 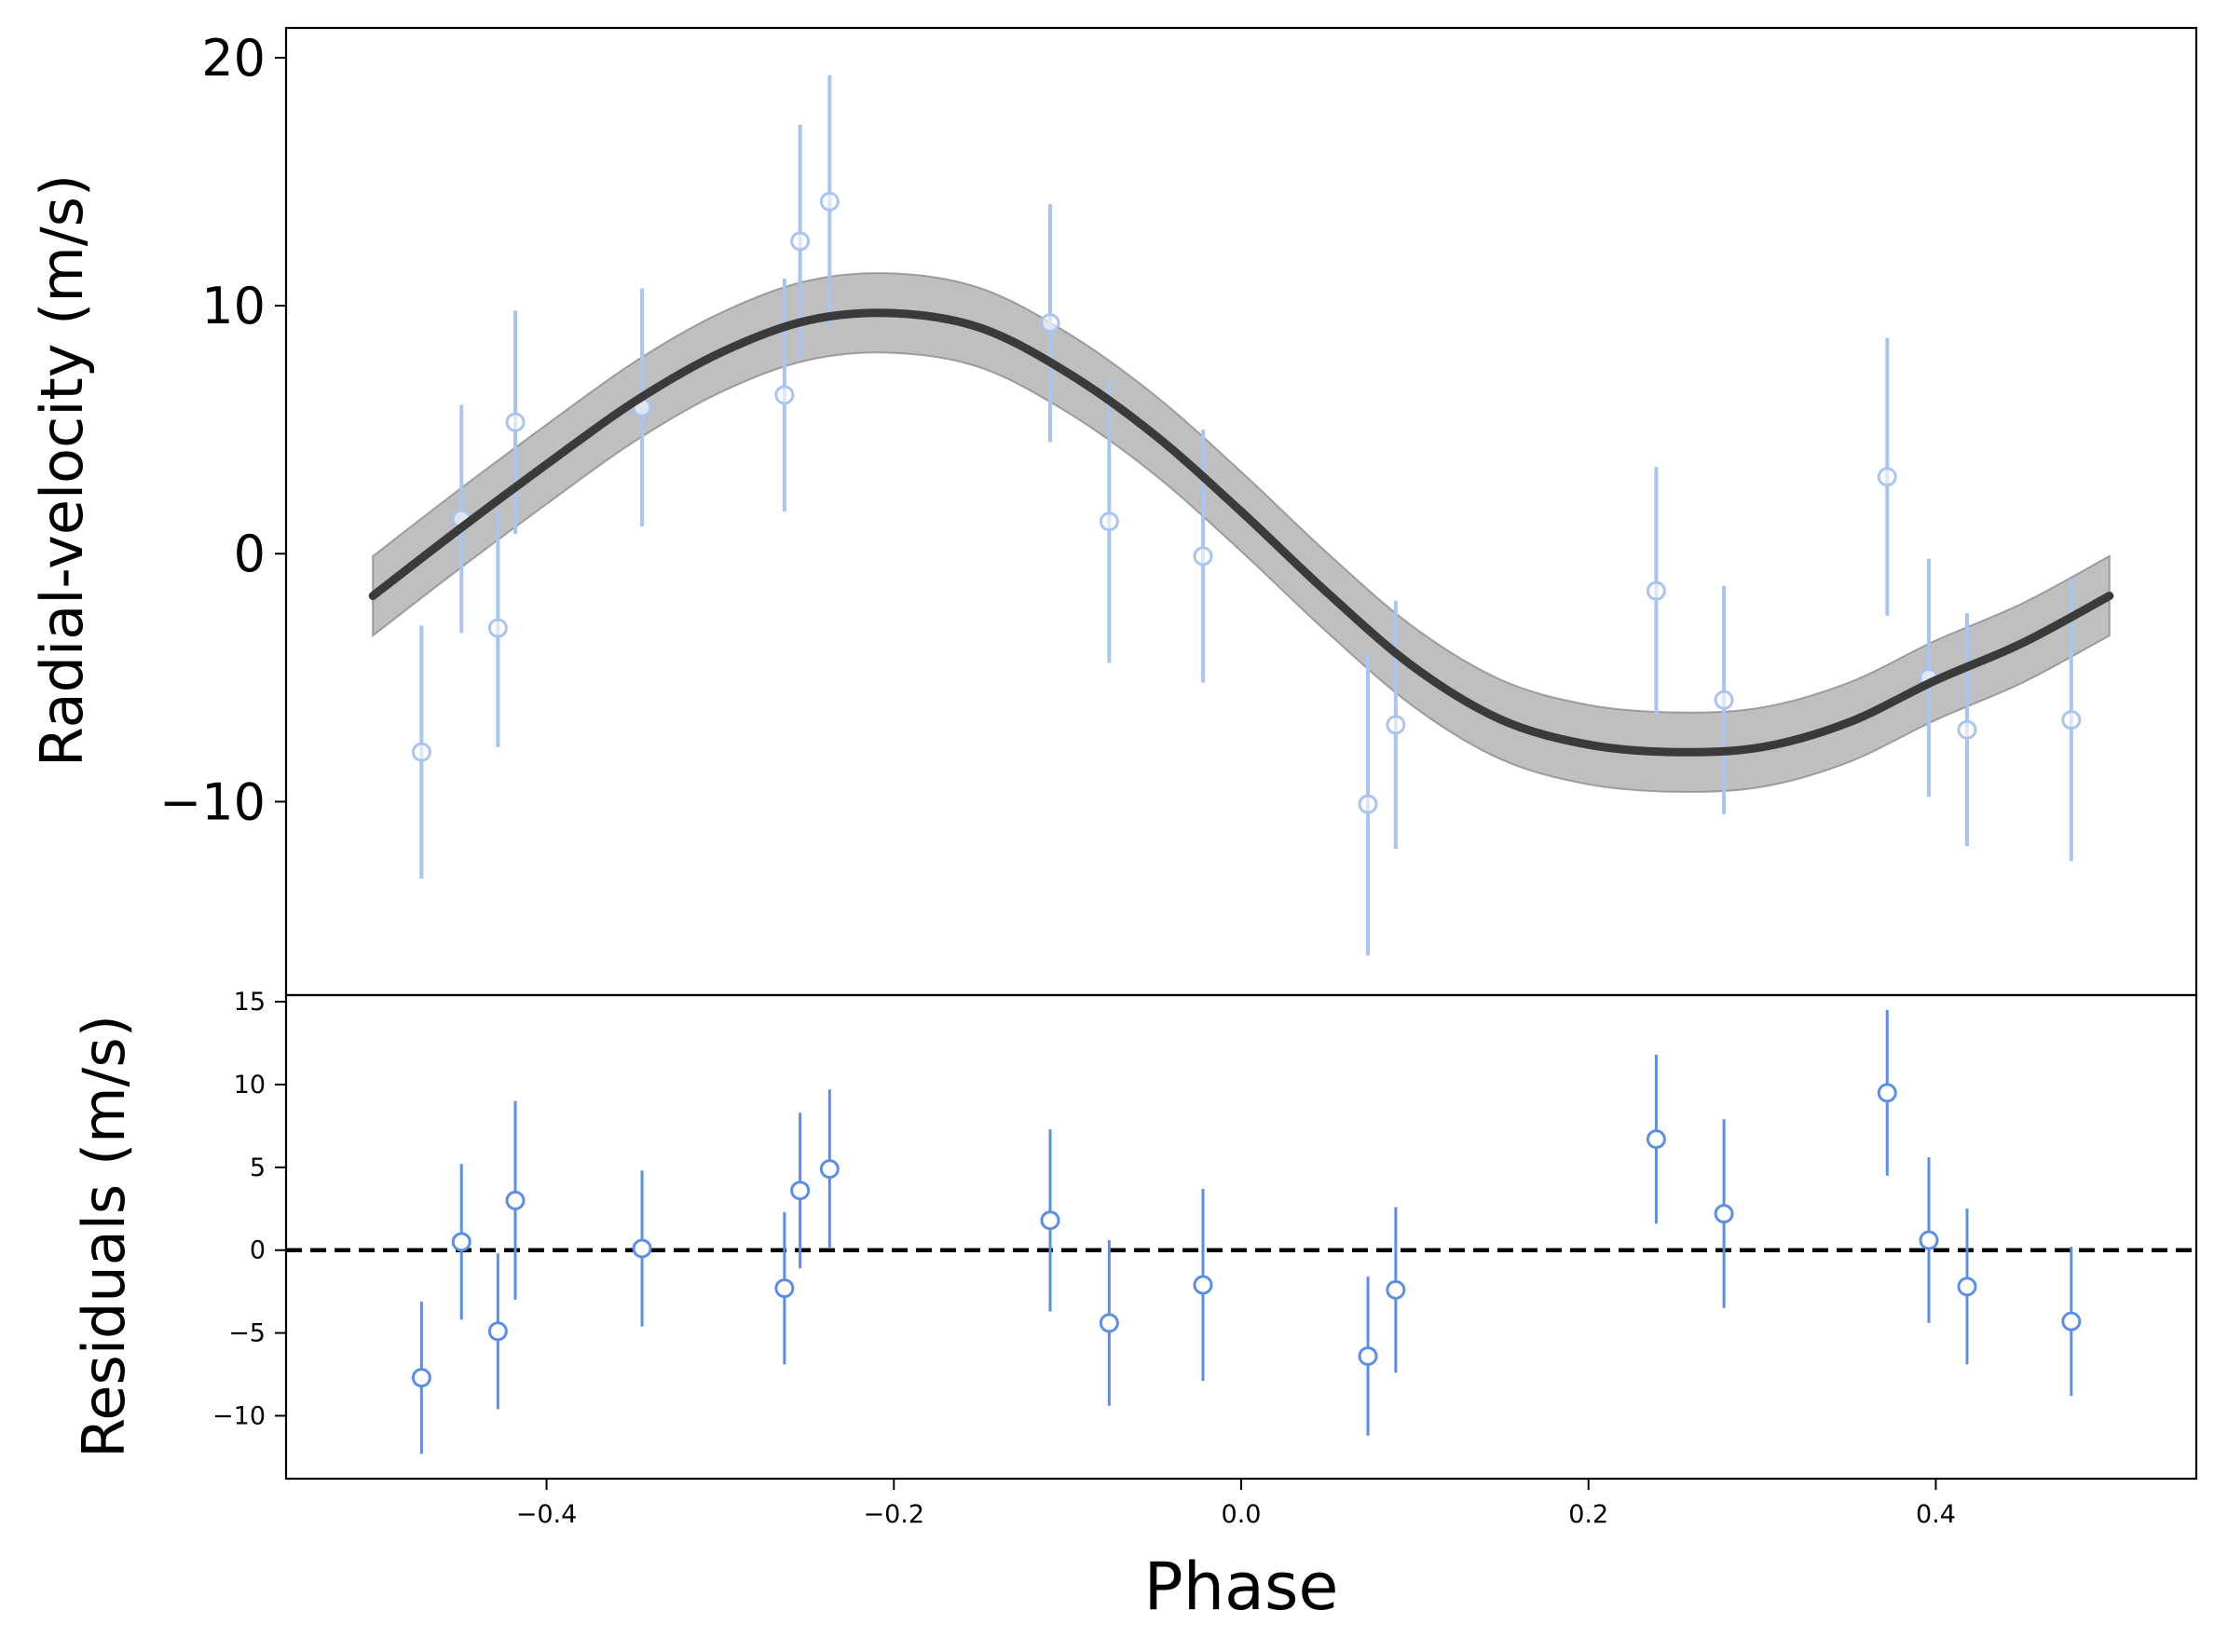 I want to click on x-ticks: −0.4 −0.2 0.0 0.2 0.4, so click(x=1236, y=1504).